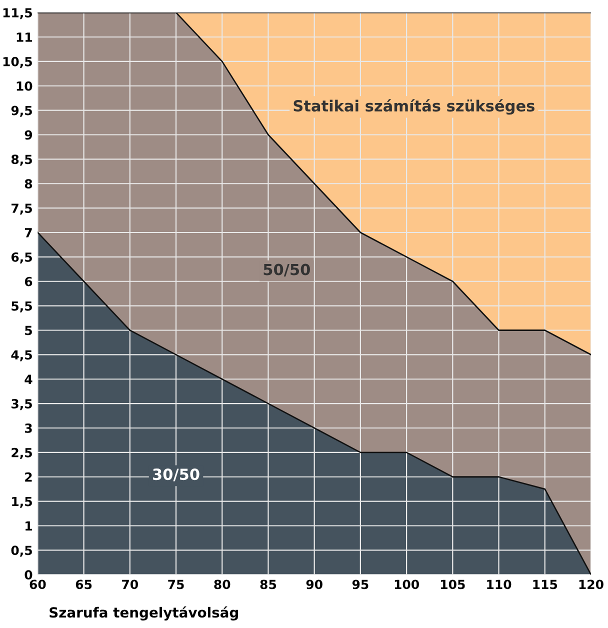 This screenshot has width=608, height=628. Describe the element at coordinates (406, 585) in the screenshot. I see `x-tick-label: 100` at that location.